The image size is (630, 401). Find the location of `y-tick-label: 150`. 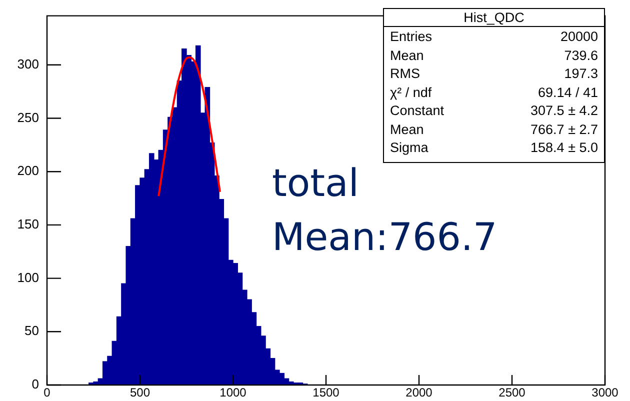

y-tick-label: 150 is located at coordinates (28, 224).